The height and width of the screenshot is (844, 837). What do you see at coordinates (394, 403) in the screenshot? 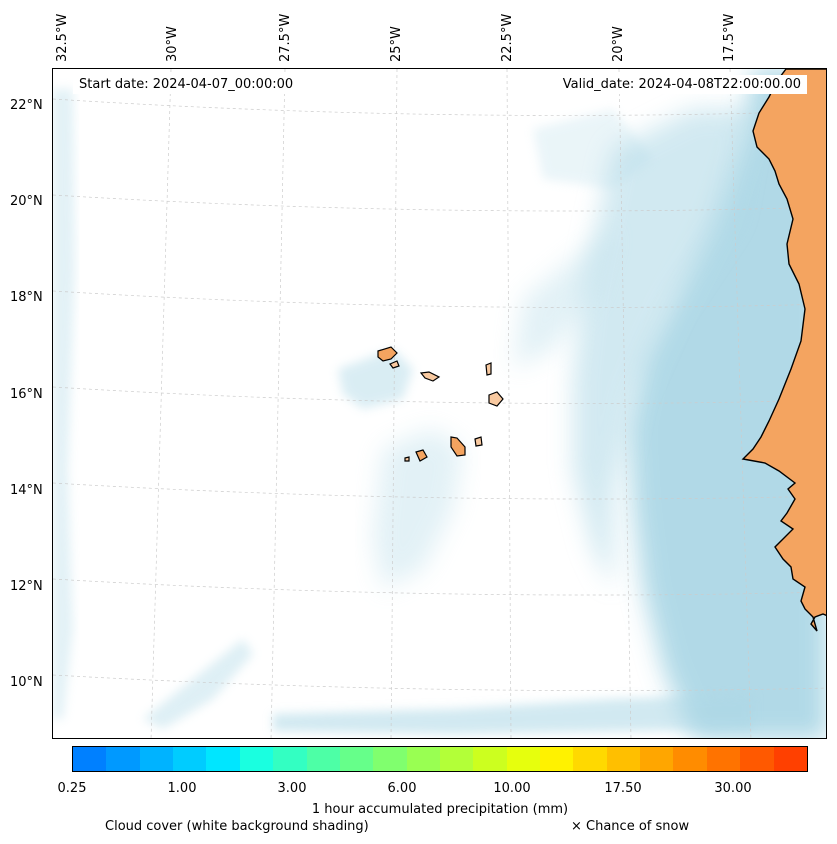
I see `lon-line-25w` at bounding box center [394, 403].